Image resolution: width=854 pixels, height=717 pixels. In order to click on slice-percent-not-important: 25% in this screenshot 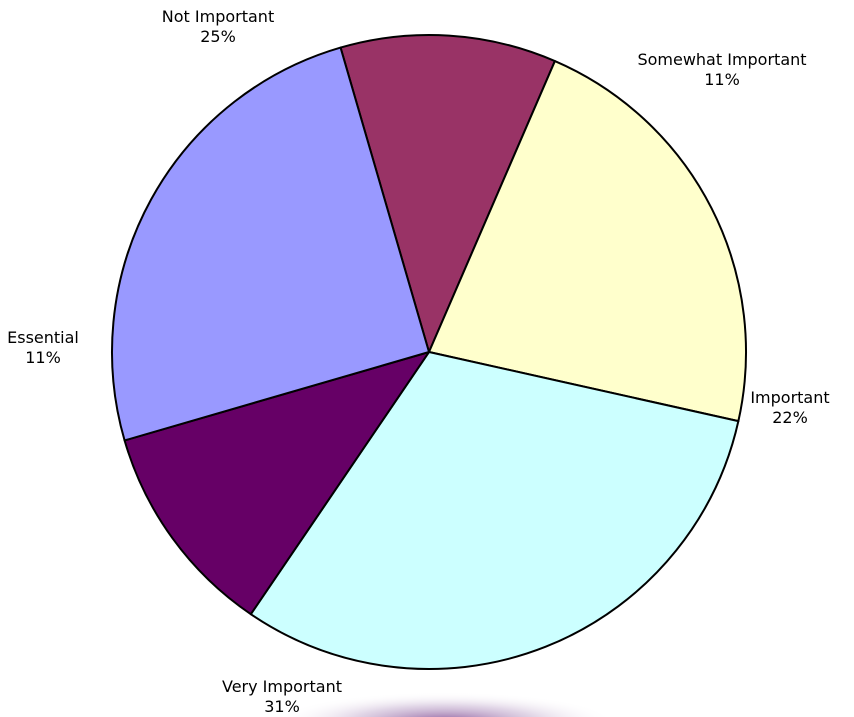, I will do `click(218, 36)`.